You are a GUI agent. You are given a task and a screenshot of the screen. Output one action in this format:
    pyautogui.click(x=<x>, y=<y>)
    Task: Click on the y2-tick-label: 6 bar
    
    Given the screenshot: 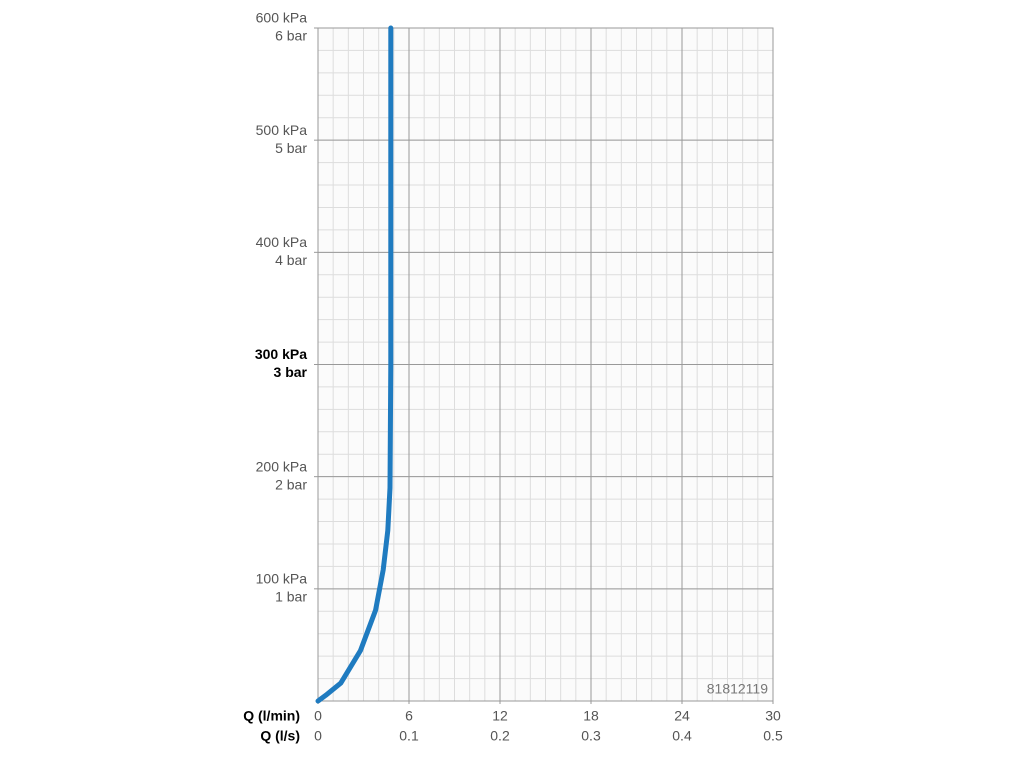 What is the action you would take?
    pyautogui.click(x=291, y=36)
    